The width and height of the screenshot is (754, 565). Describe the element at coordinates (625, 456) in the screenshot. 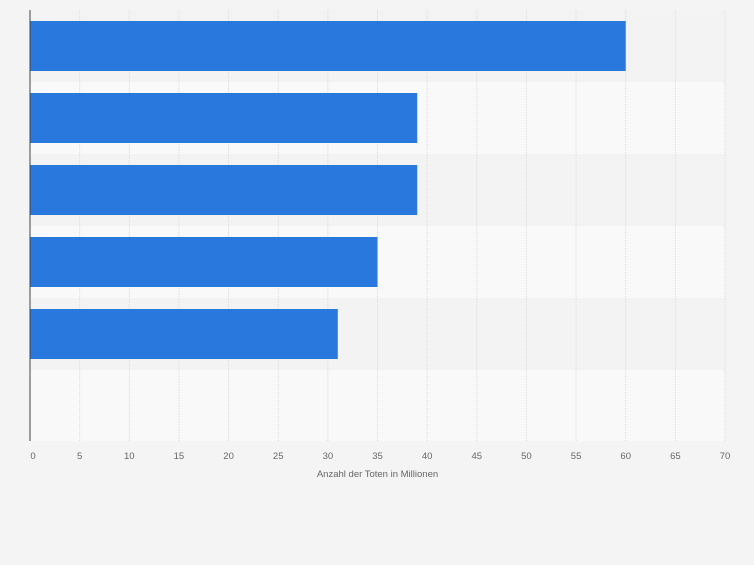

I see `x-tick-label: 60` at that location.